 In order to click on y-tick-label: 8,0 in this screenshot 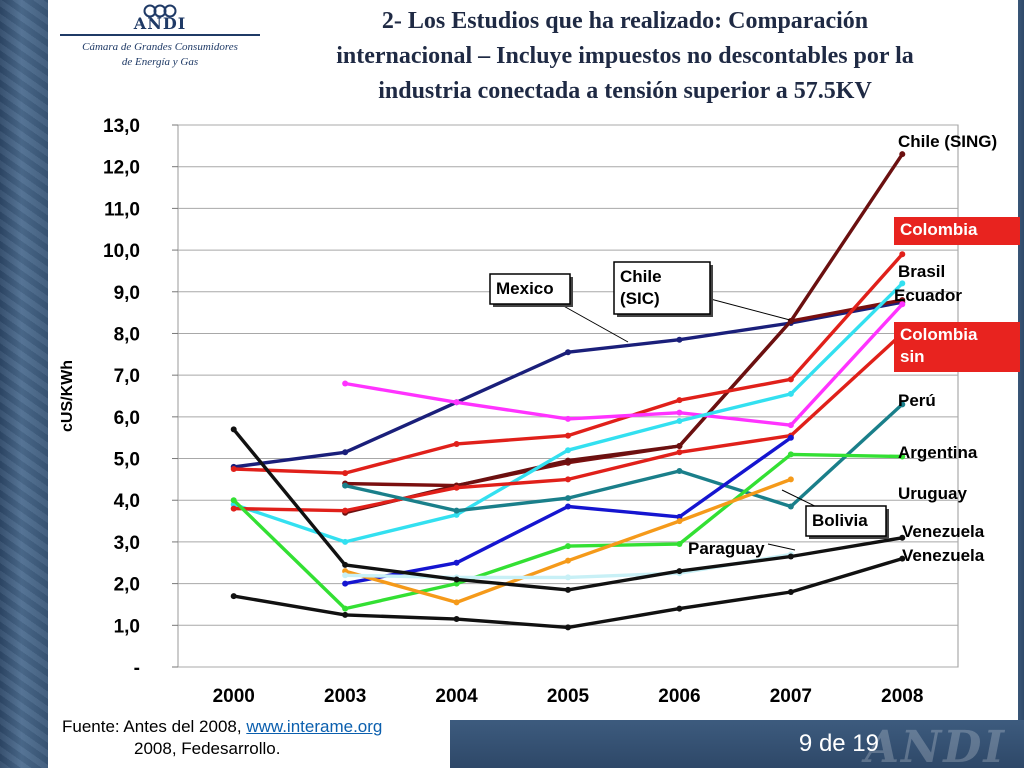, I will do `click(127, 334)`.